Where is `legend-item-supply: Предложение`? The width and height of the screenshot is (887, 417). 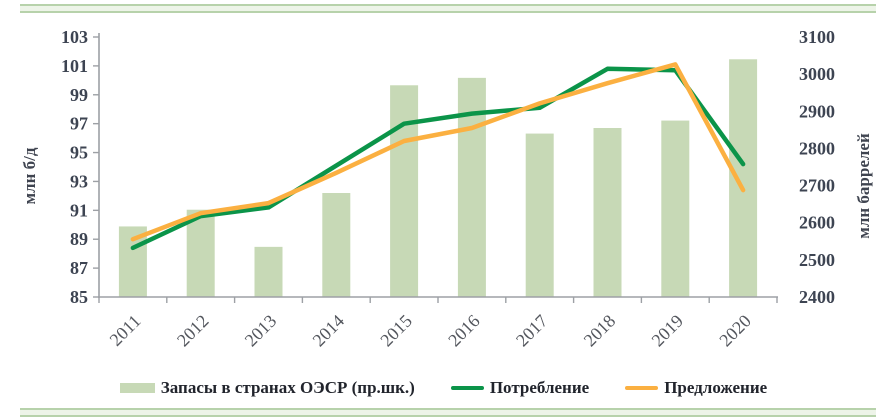 legend-item-supply: Предложение is located at coordinates (696, 388).